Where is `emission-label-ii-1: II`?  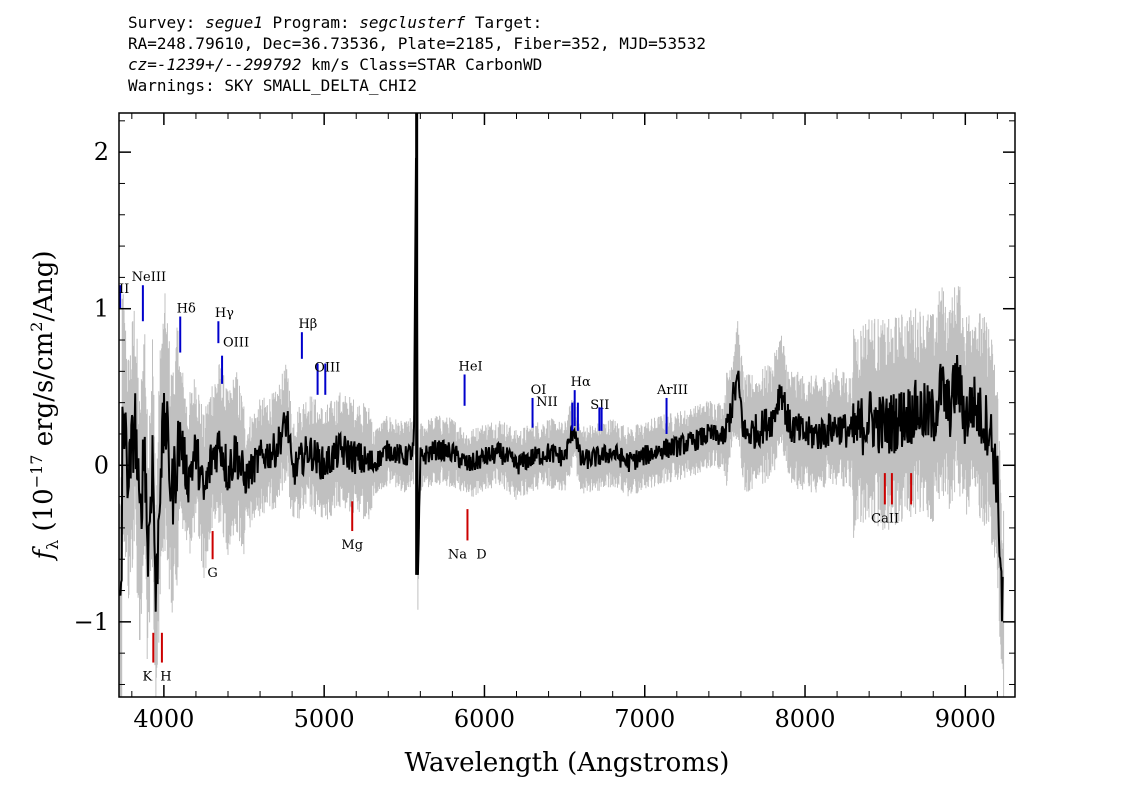 emission-label-ii-1: II is located at coordinates (124, 289).